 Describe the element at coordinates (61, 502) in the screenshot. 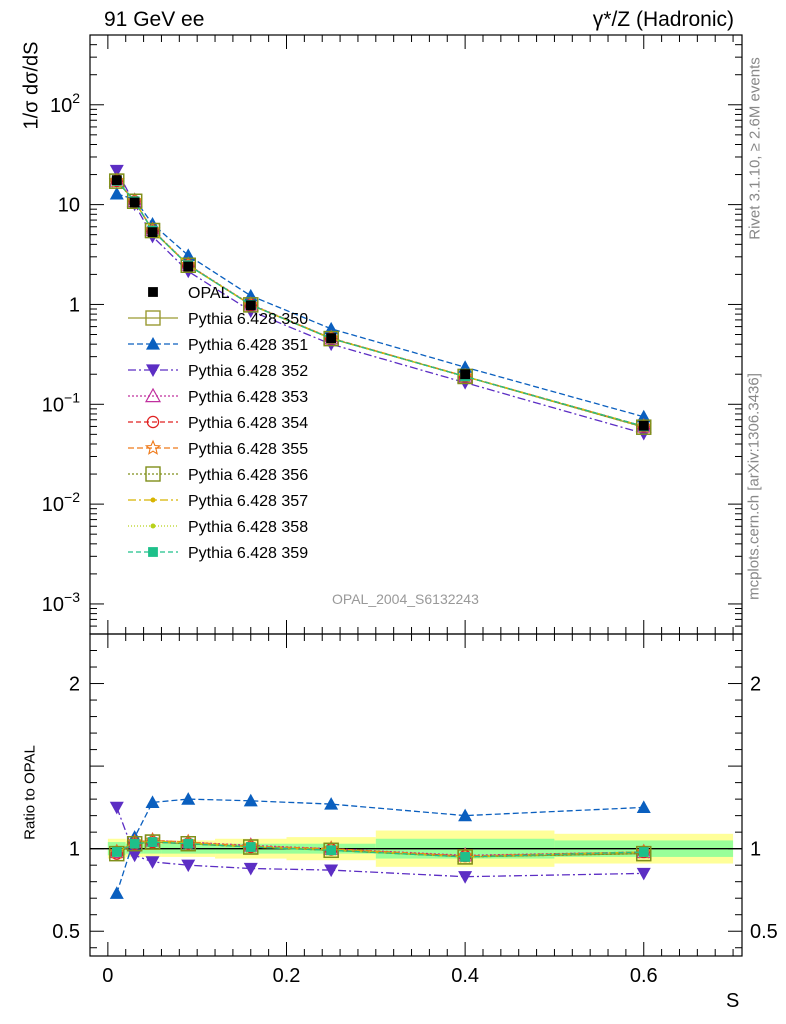

I see `upper-y-tick-label: 10⁻²` at that location.